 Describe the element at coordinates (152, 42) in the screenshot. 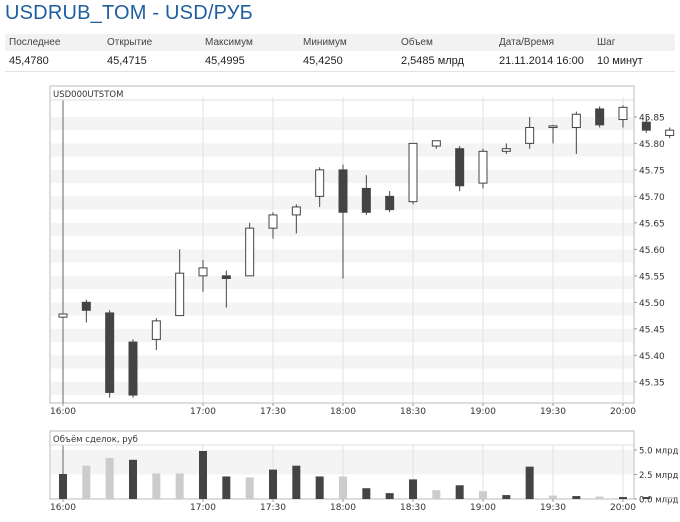

I see `header-open: Открытие` at that location.